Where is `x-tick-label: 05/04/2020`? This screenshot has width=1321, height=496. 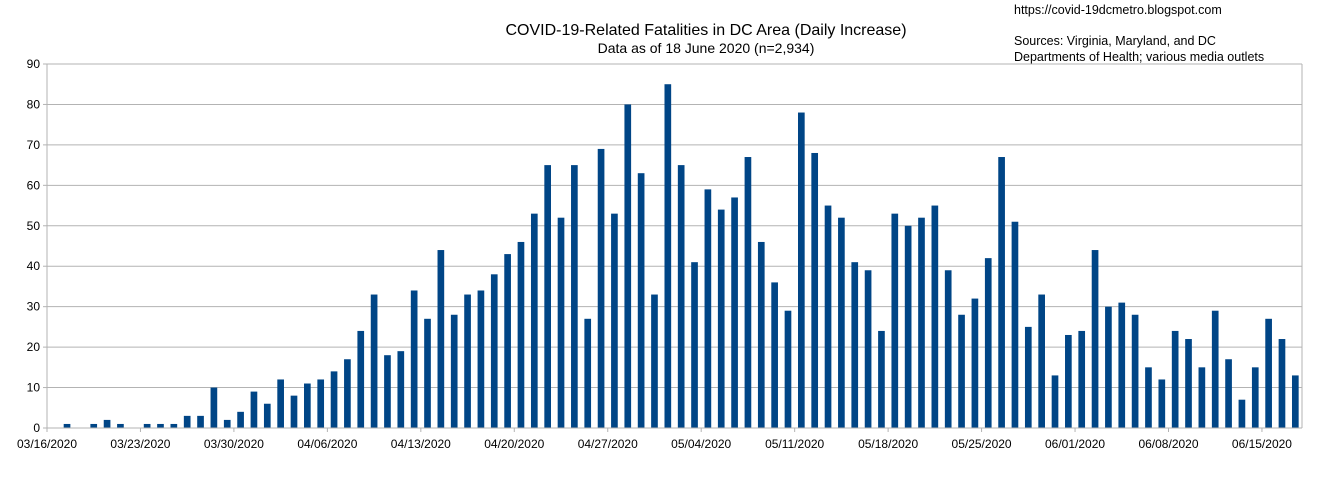
x-tick-label: 05/04/2020 is located at coordinates (701, 444).